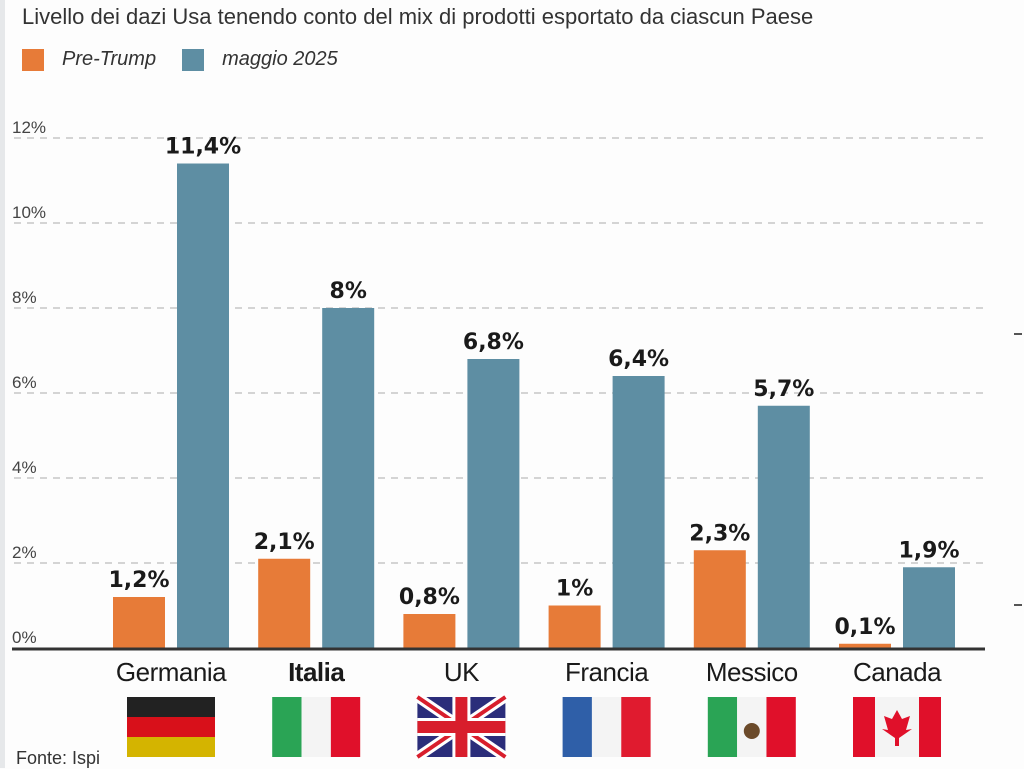  Describe the element at coordinates (783, 389) in the screenshot. I see `data-label: 5,7%` at that location.